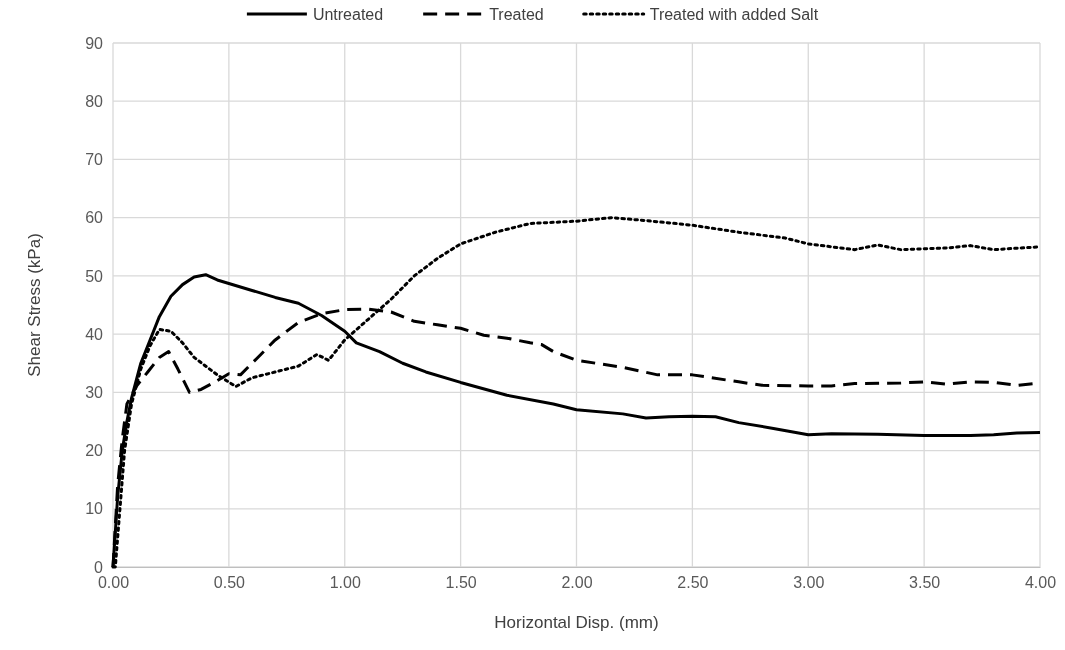  I want to click on y-tick-label: 30, so click(94, 392).